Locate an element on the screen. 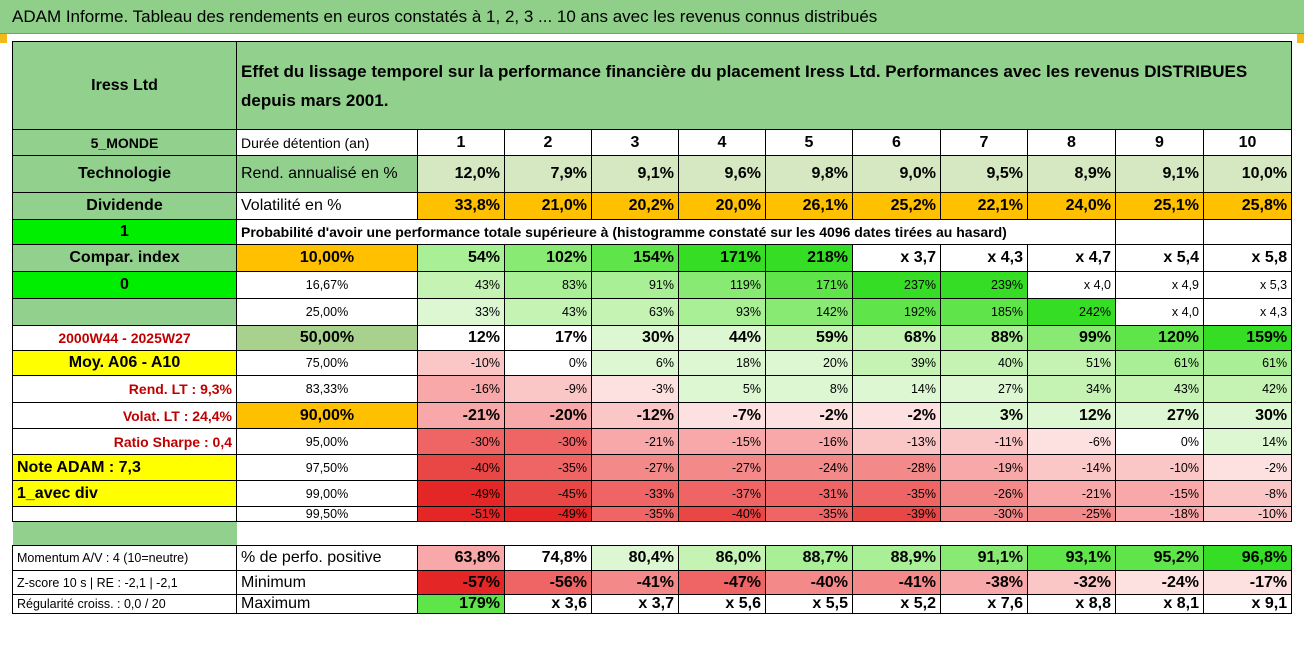  annualized-value: 10,0% is located at coordinates (1247, 174).